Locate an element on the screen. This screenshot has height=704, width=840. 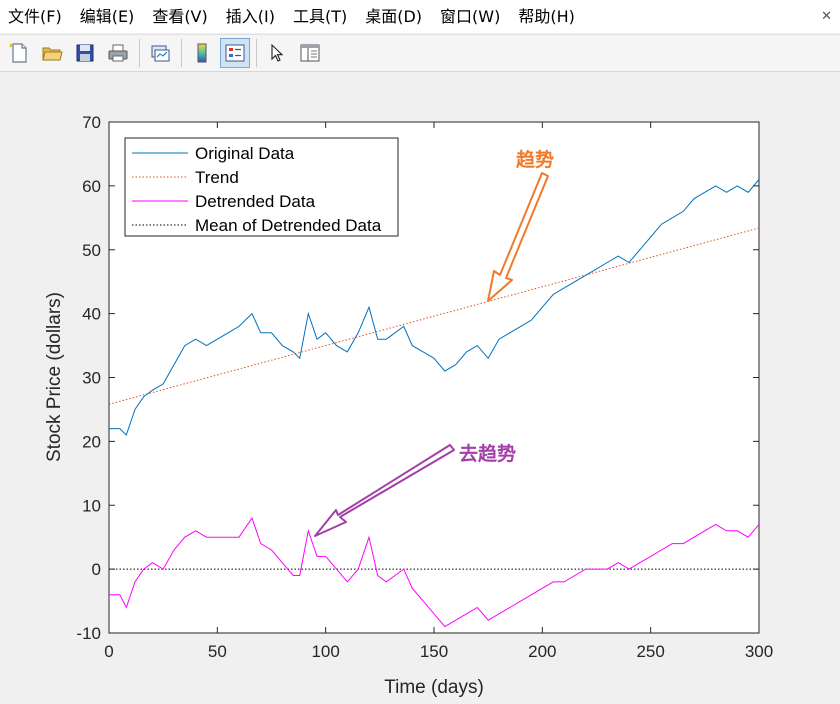
legend-box is located at coordinates (261, 187).